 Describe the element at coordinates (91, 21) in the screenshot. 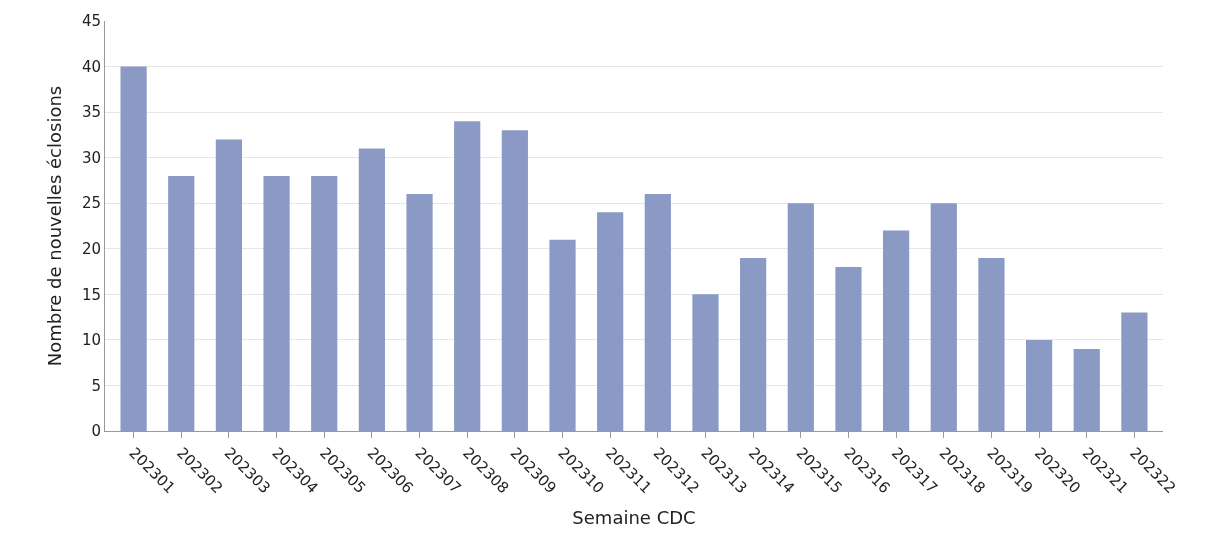

I see `y-tick-label: 45` at that location.